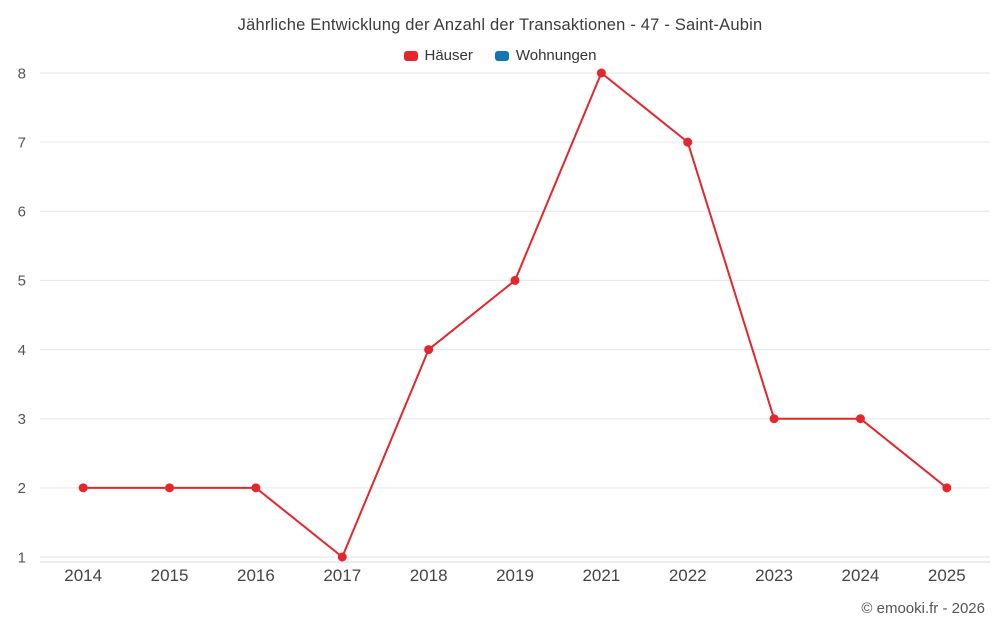  What do you see at coordinates (947, 575) in the screenshot?
I see `x-axis-tick-label: 2025` at bounding box center [947, 575].